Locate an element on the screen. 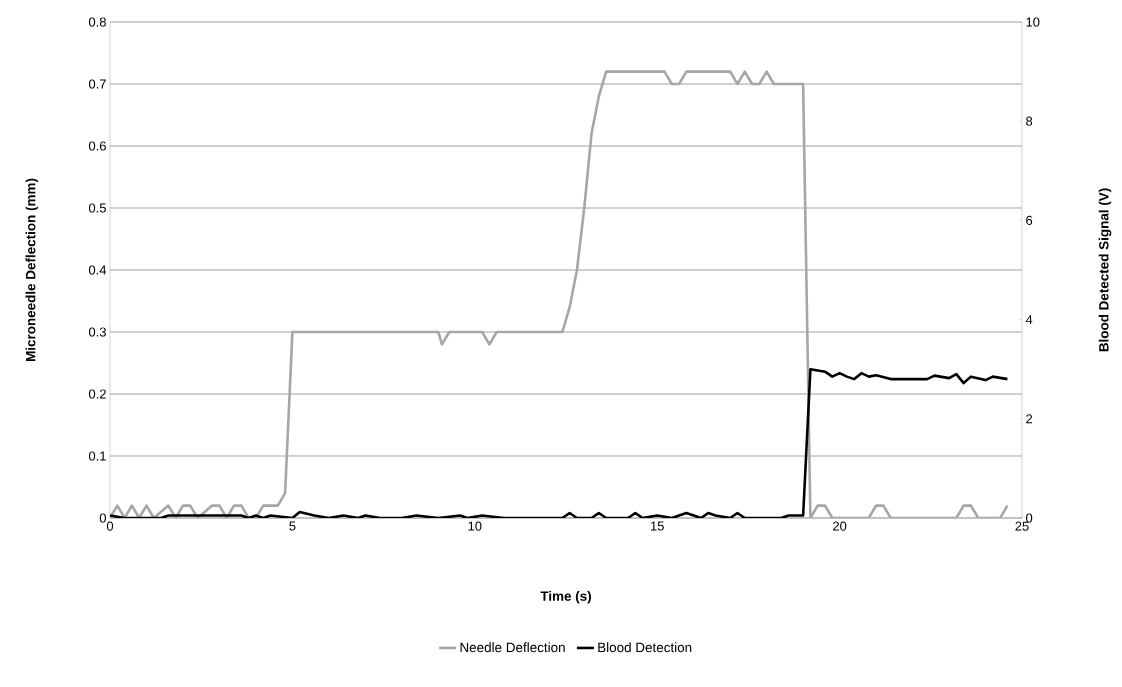  x-tick-label: 0 is located at coordinates (110, 526).